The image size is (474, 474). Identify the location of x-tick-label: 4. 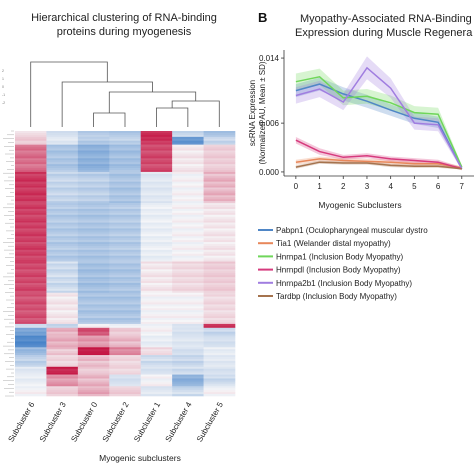
(390, 186).